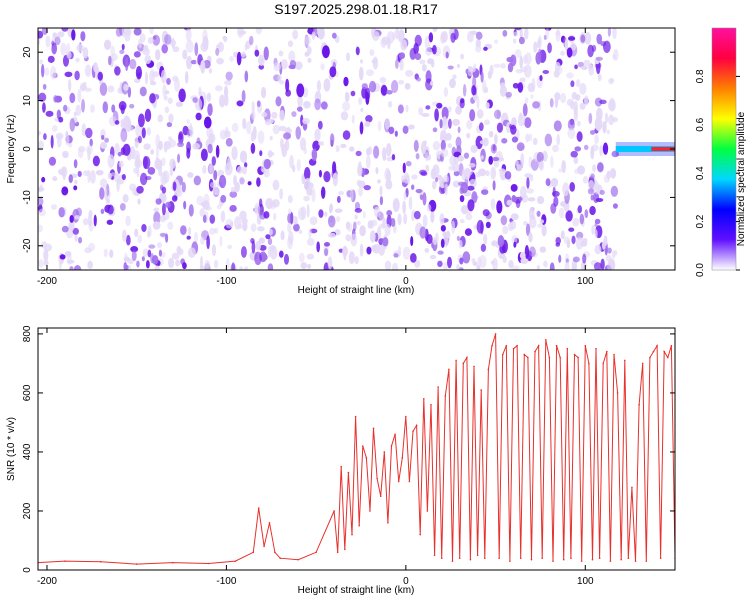 This screenshot has height=600, width=750. What do you see at coordinates (27, 451) in the screenshot?
I see `y-tick-label: 400` at bounding box center [27, 451].